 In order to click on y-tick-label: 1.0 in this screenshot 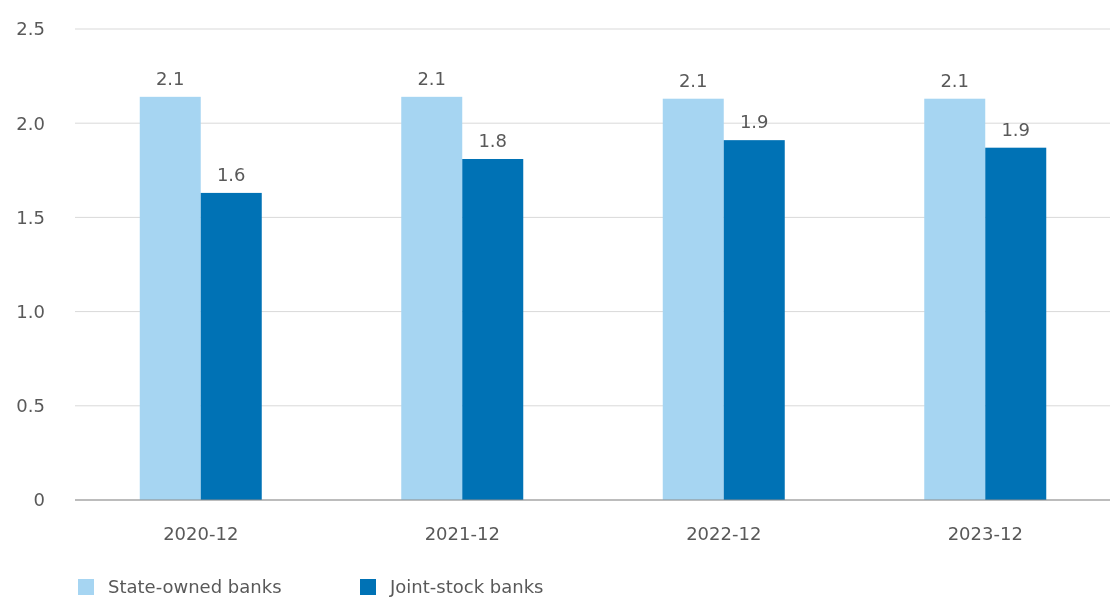, I will do `click(30, 311)`.